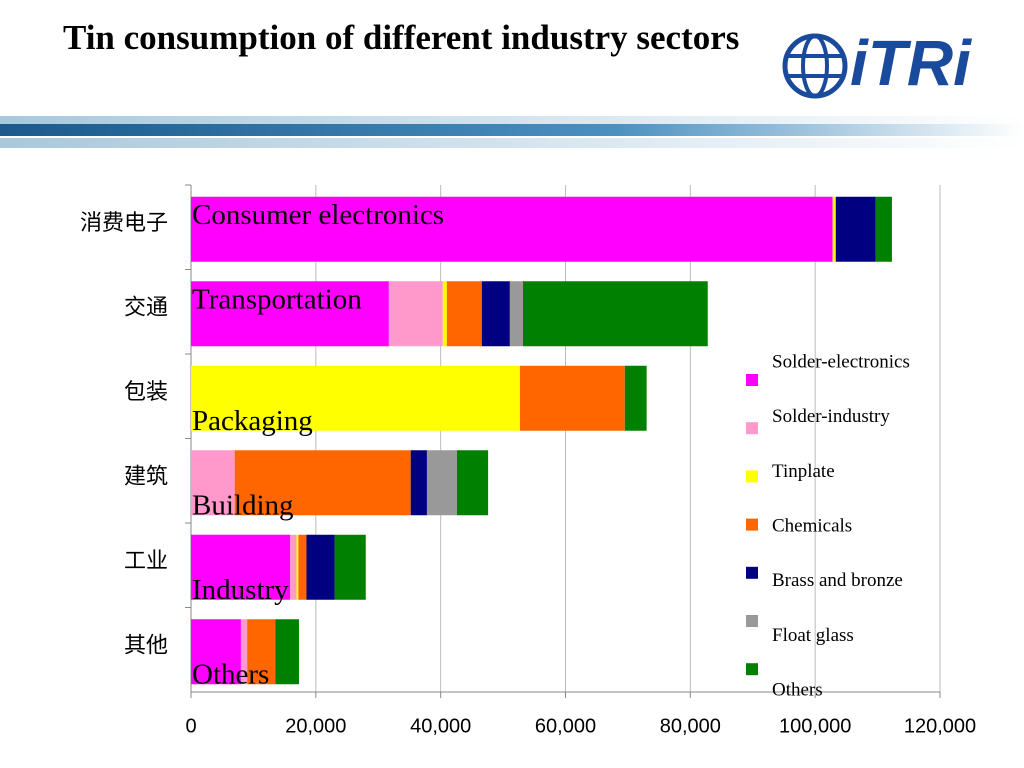 Image resolution: width=1024 pixels, height=768 pixels. Describe the element at coordinates (831, 416) in the screenshot. I see `legend-label: Solder-industry` at that location.